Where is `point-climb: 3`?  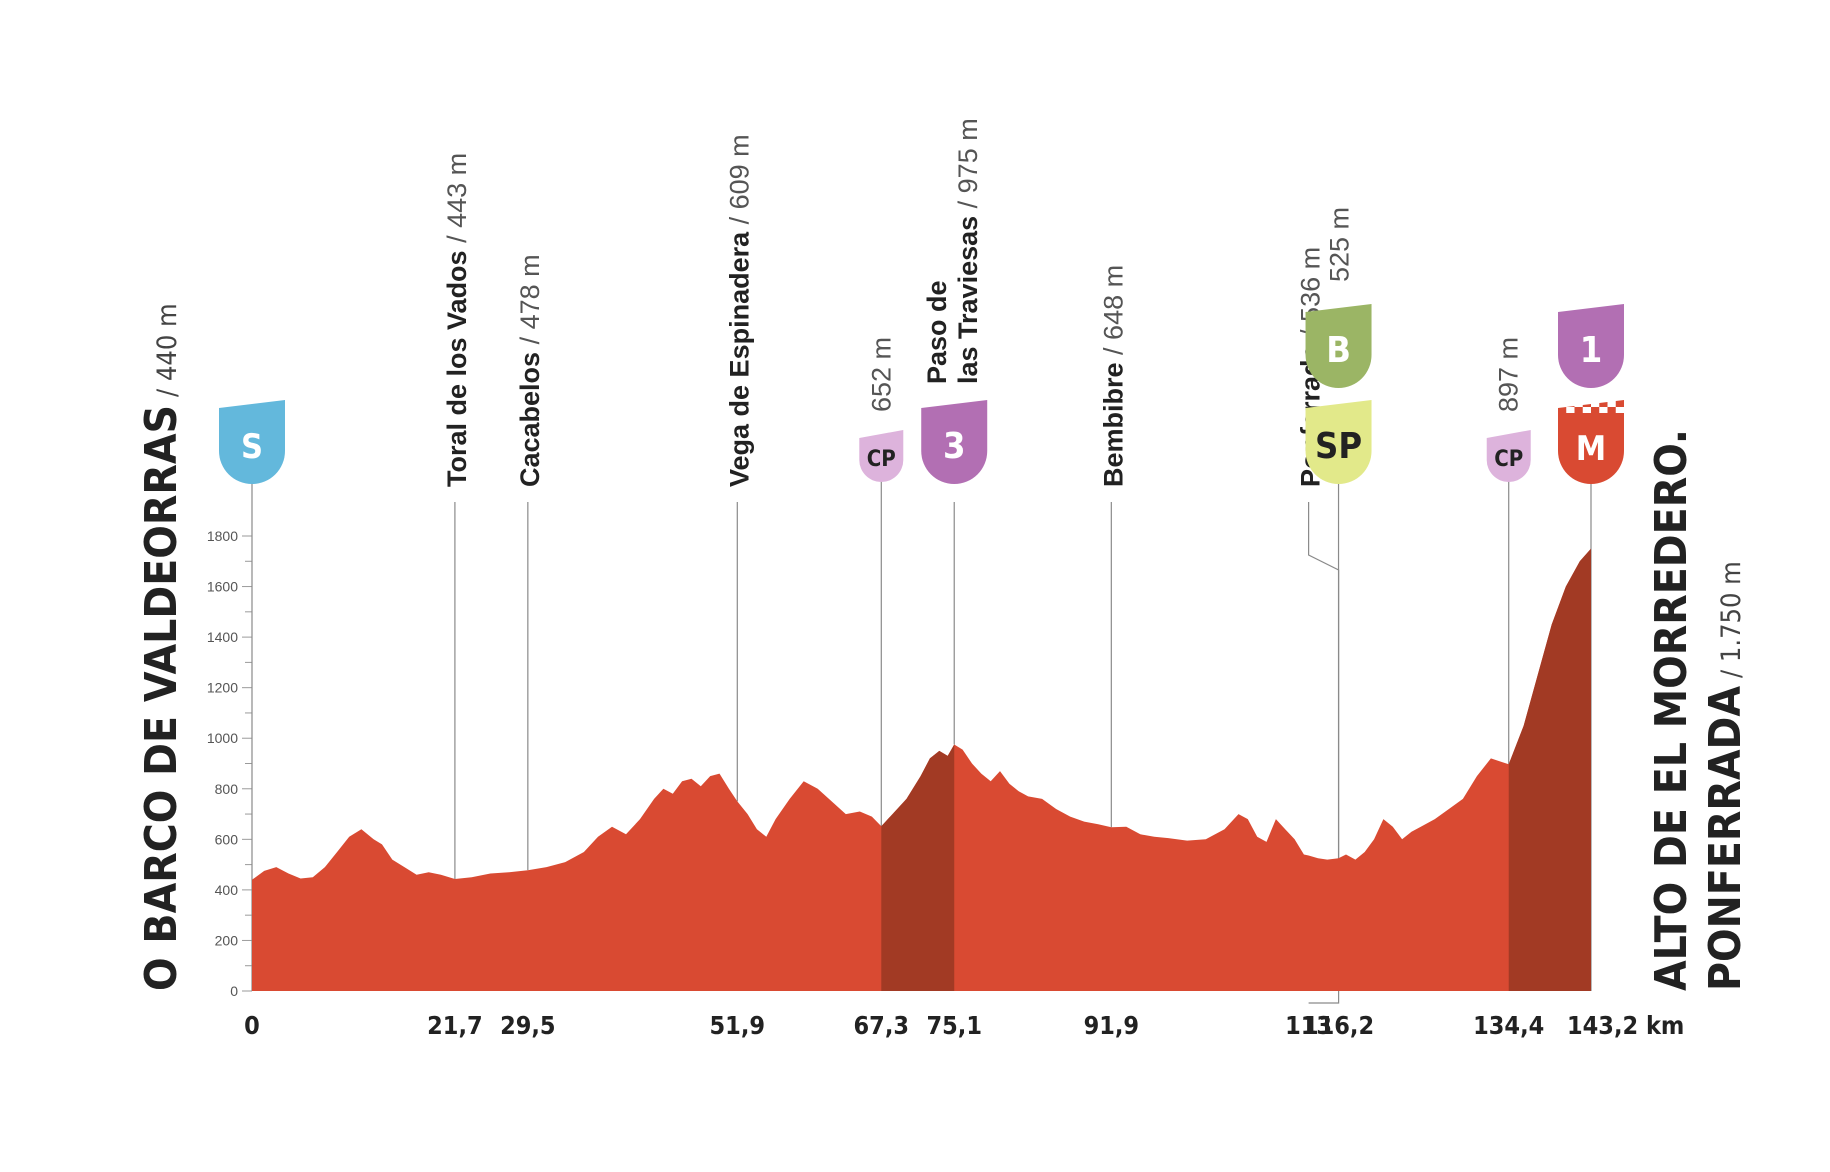
point-climb: 3 is located at coordinates (954, 442).